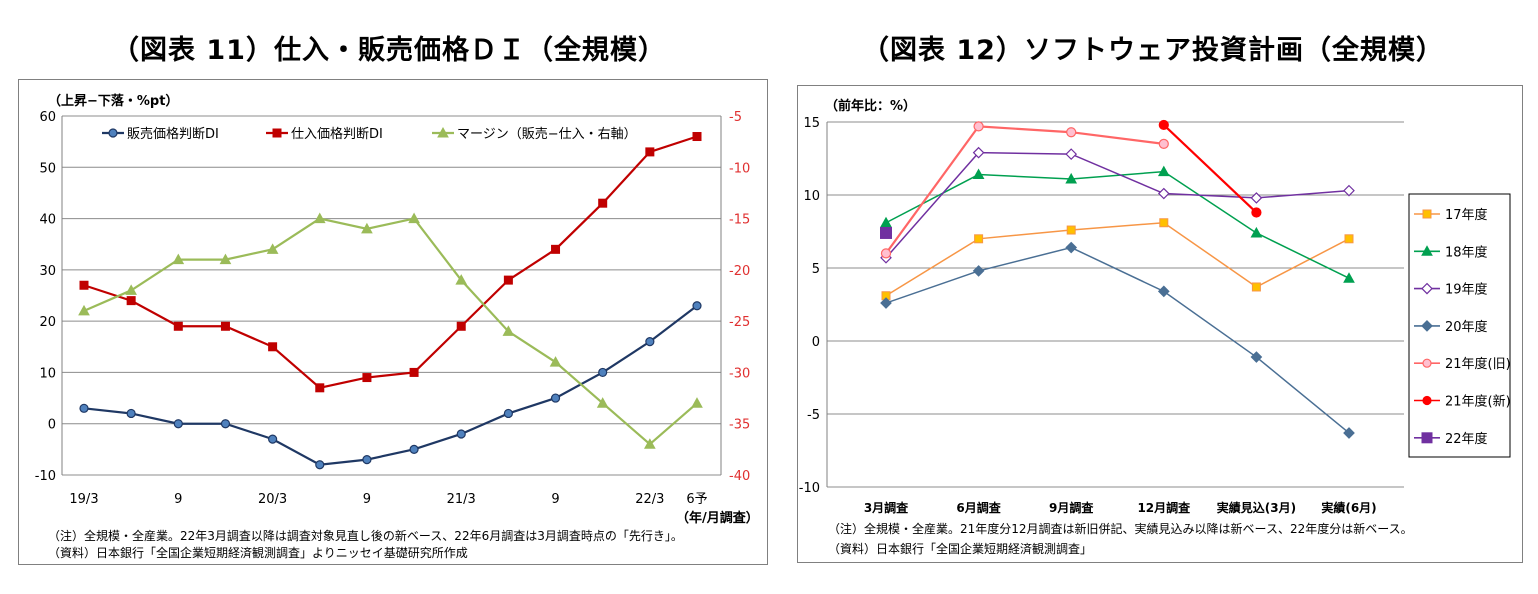 This screenshot has height=594, width=1538. I want to click on legend-item: 20年度, so click(1451, 327).